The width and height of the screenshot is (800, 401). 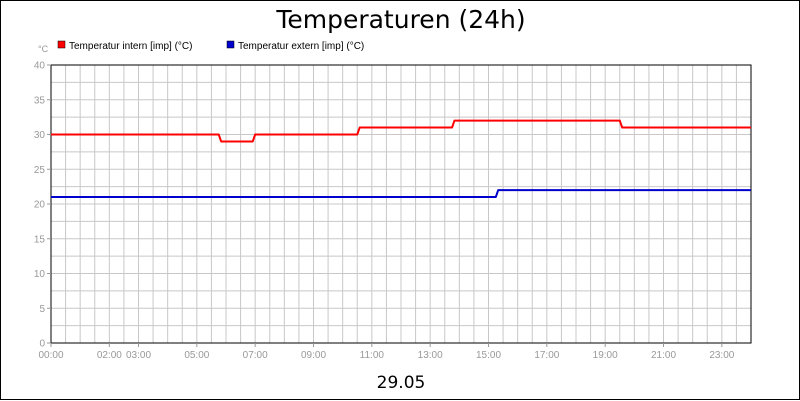 I want to click on x-tick-label: 09:00, so click(x=313, y=355).